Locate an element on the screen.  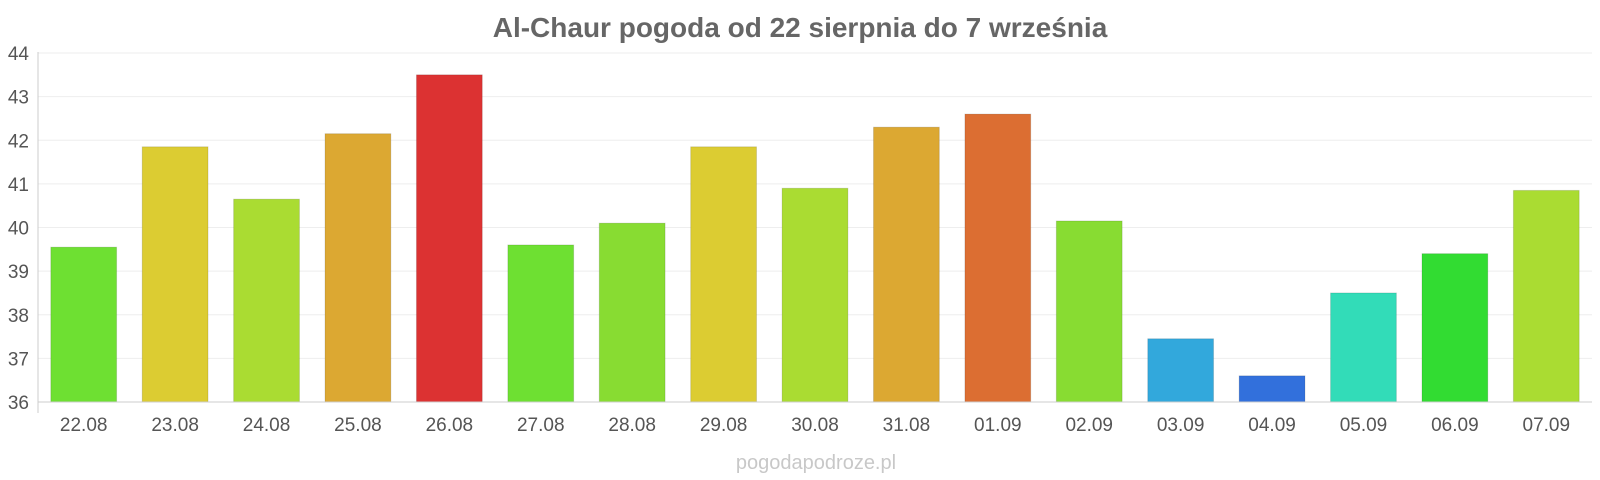
watermark: pogodapodroze.pl is located at coordinates (816, 463).